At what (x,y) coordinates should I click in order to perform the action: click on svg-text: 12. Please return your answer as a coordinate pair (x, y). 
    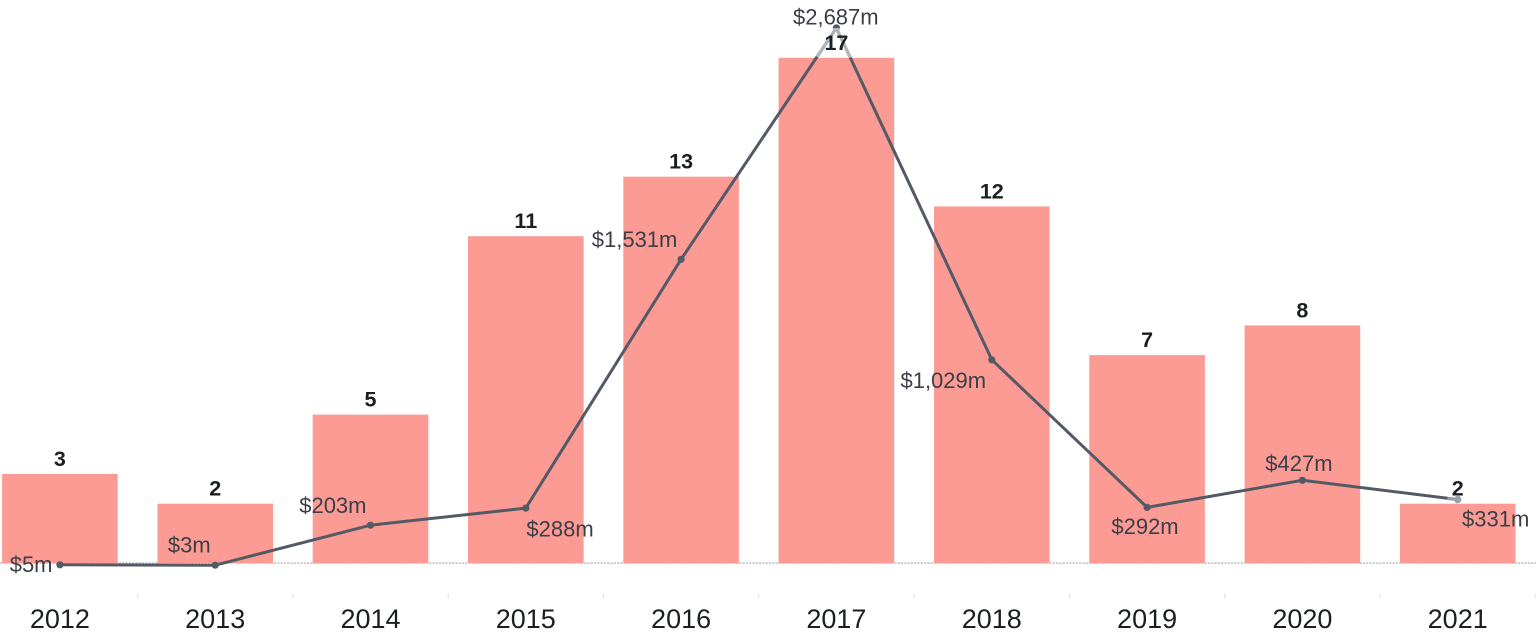
    Looking at the image, I should click on (992, 191).